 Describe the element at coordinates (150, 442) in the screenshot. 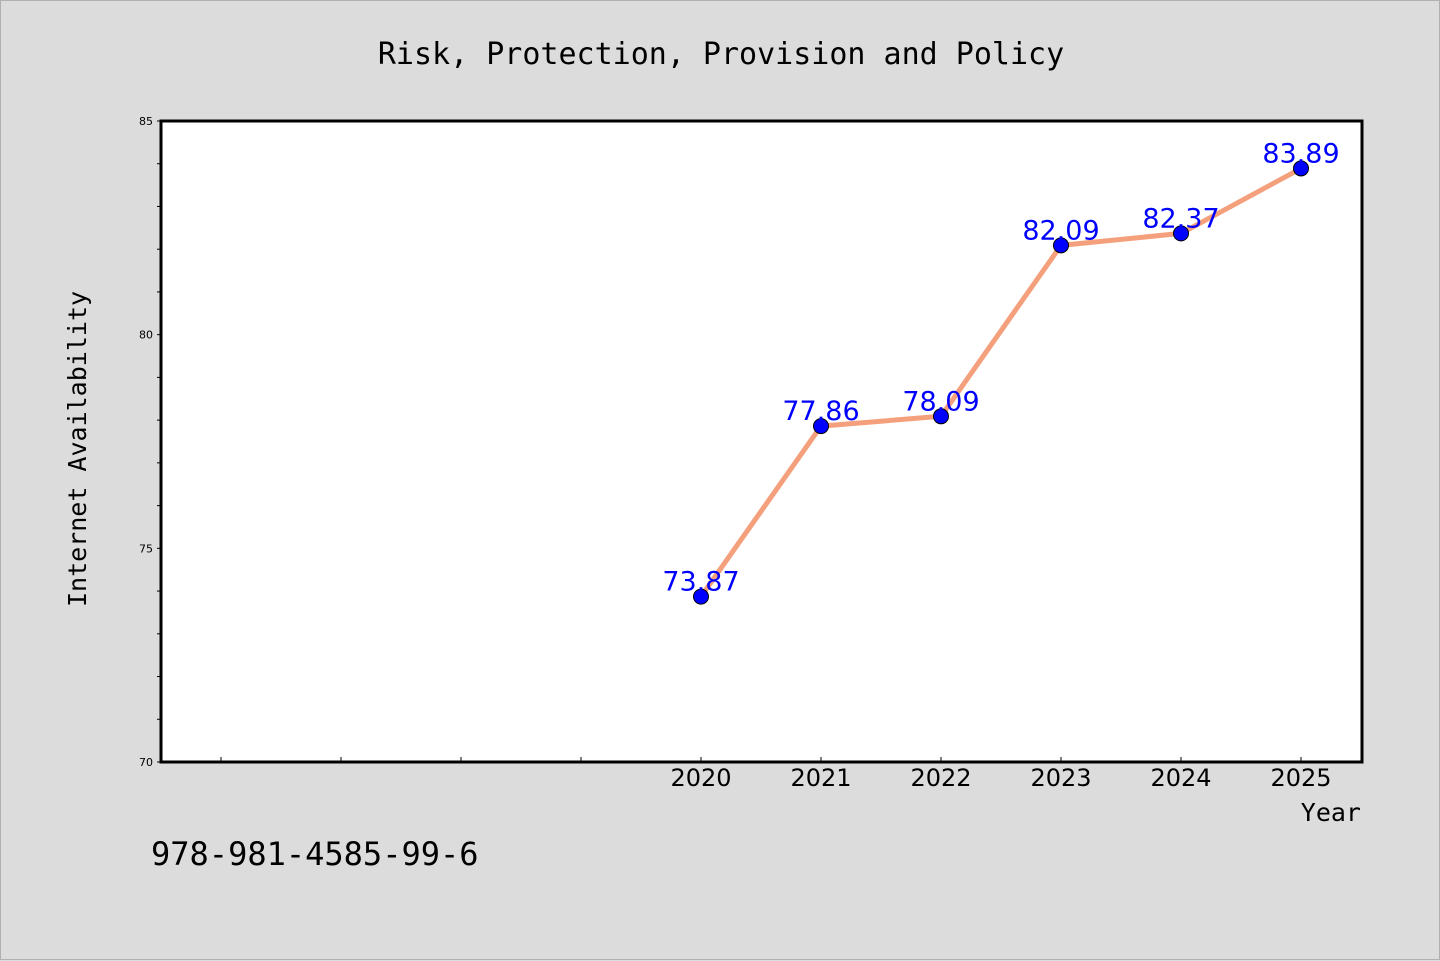

I see `y-axis: 70 75 80 85` at that location.